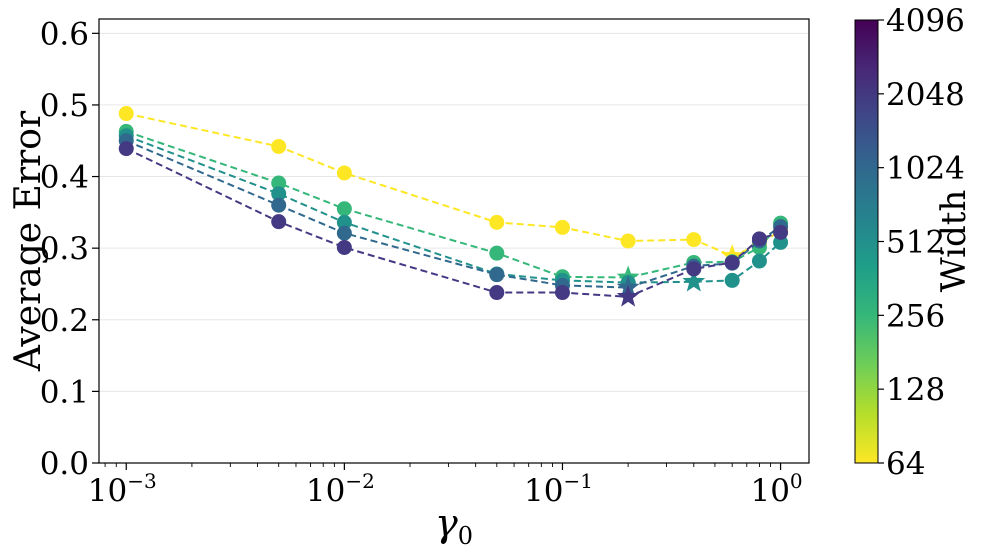 The image size is (996, 549). What do you see at coordinates (445, 486) in the screenshot?
I see `x-axis: 10⁻³ 10⁻² 10⁻¹ 10⁰` at bounding box center [445, 486].